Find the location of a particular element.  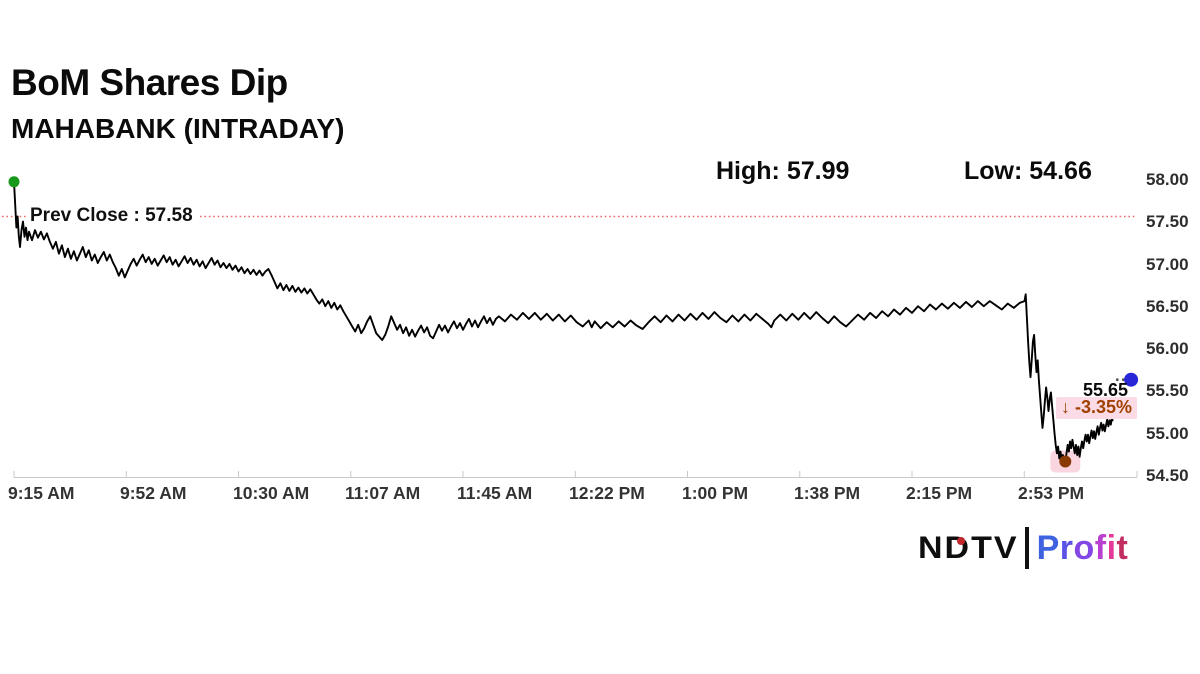

chart-title: BoM Shares Dip is located at coordinates (149, 82).